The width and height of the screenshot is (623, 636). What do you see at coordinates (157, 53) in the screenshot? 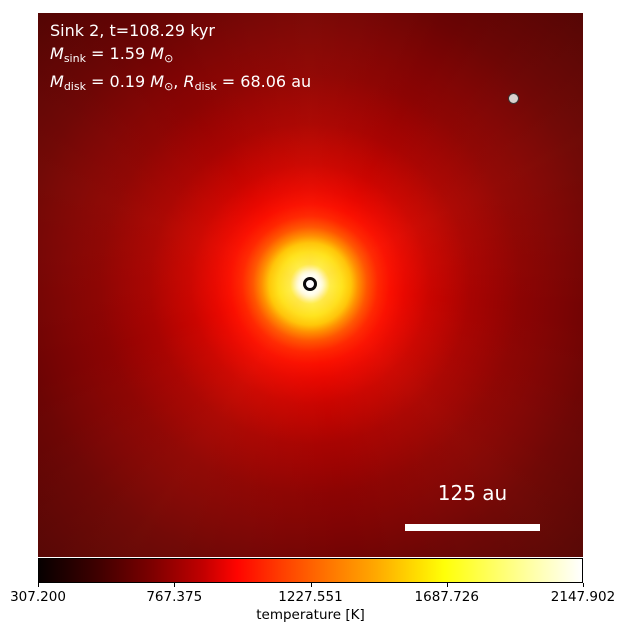
I see `msink-unit: M` at bounding box center [157, 53].